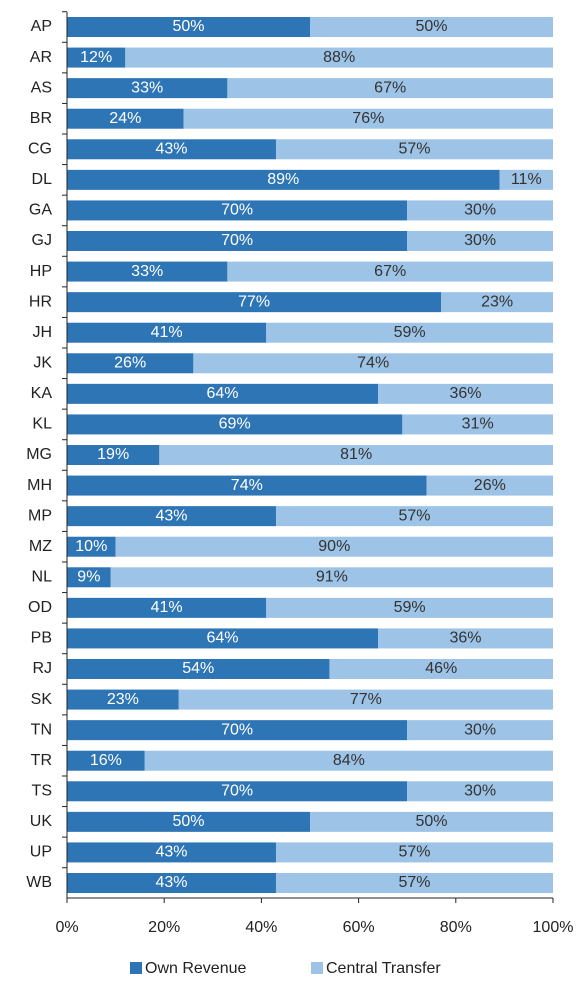  Describe the element at coordinates (373, 363) in the screenshot. I see `data-label: 74%` at that location.